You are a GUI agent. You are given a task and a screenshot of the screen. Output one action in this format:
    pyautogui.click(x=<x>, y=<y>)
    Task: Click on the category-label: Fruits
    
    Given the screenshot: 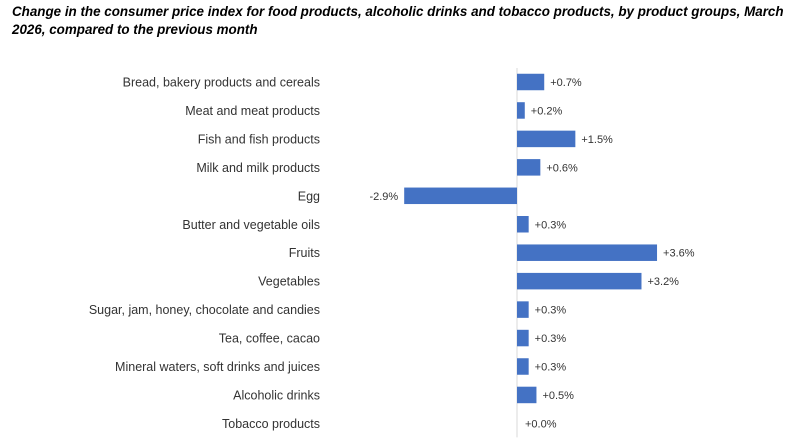 What is the action you would take?
    pyautogui.click(x=304, y=253)
    